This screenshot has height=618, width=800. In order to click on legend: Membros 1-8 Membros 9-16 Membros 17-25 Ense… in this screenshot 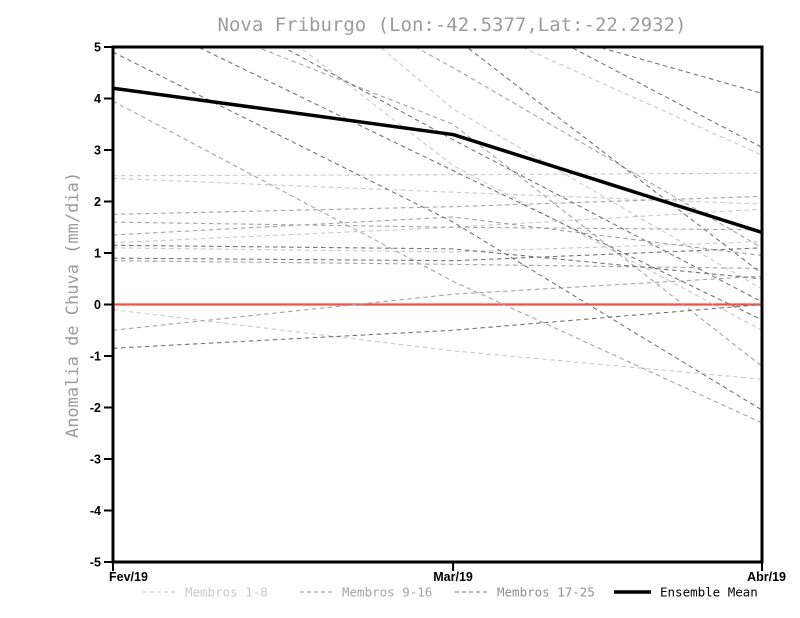, I will do `click(450, 592)`.